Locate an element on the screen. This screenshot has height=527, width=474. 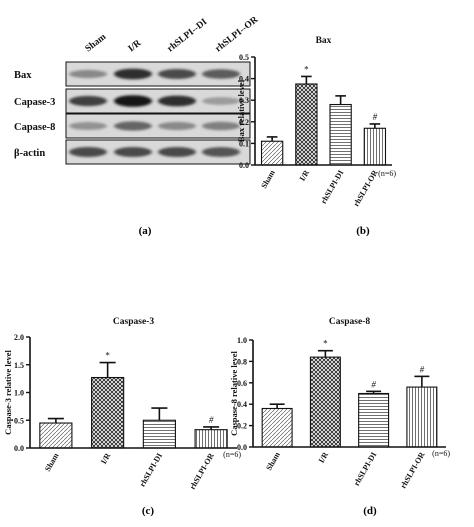
y-tick-label: 0.6 is located at coordinates (242, 383).